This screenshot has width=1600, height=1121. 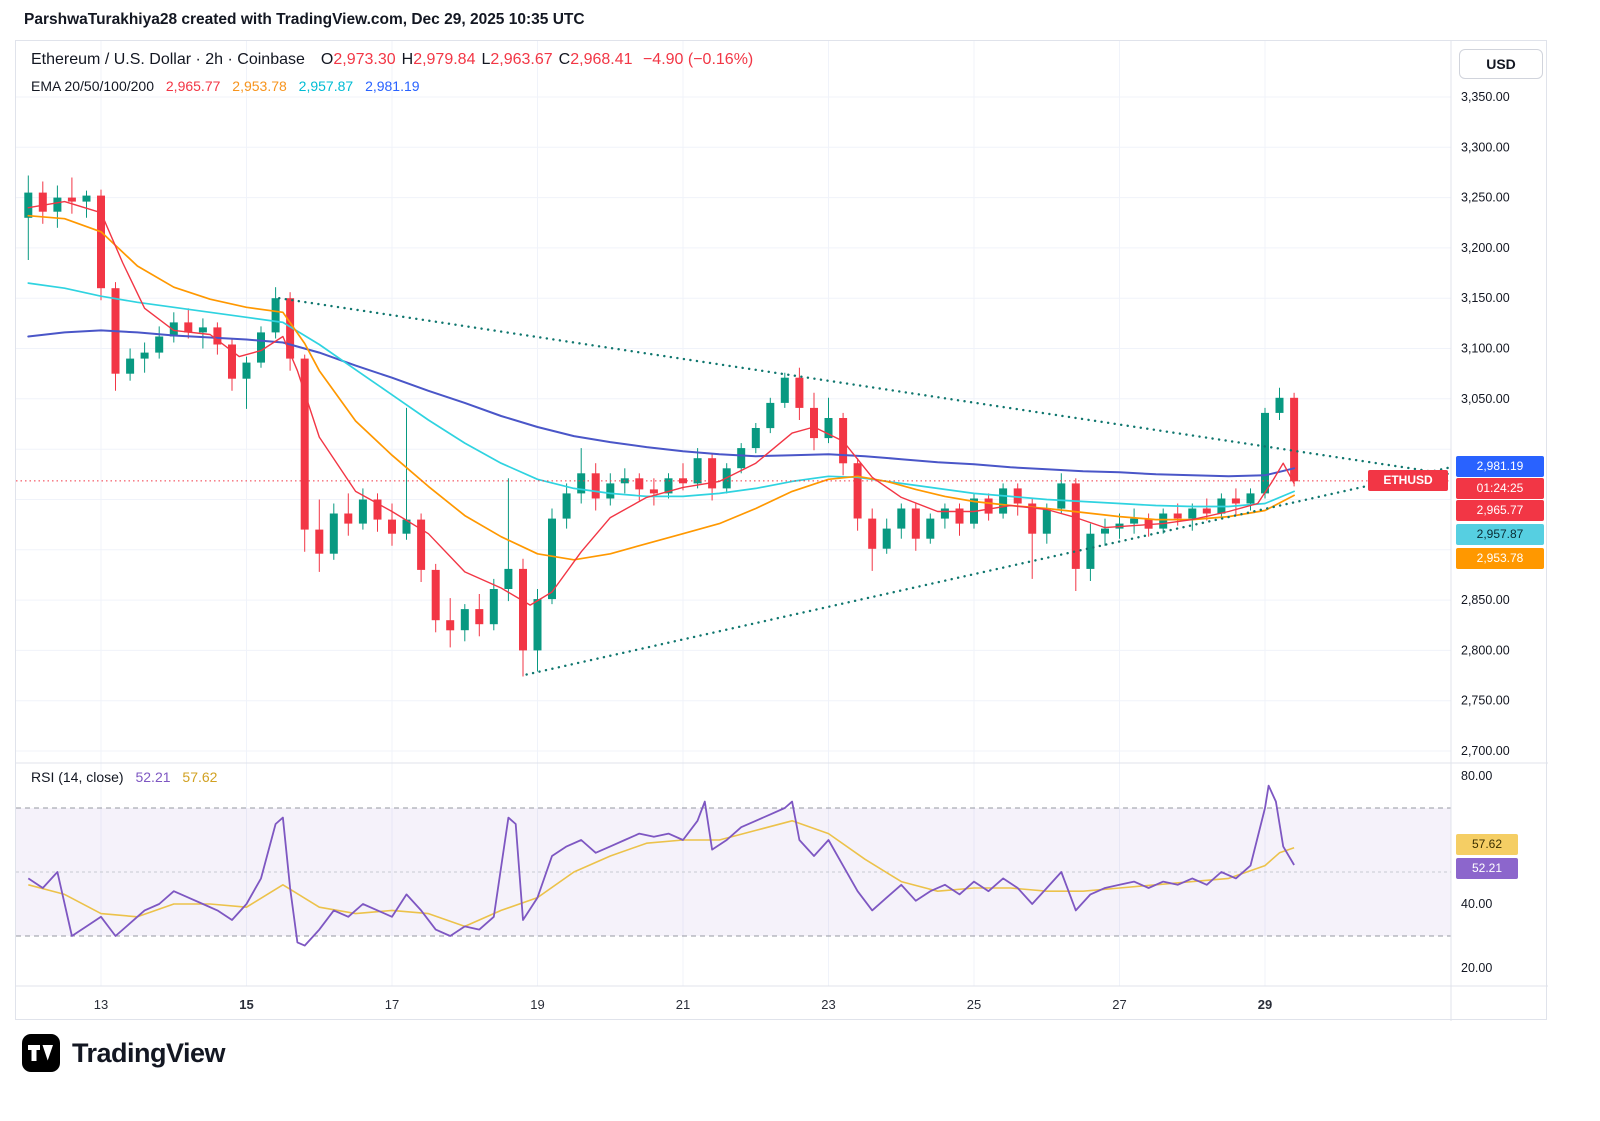 I want to click on svg-text: 20.00, so click(x=1476, y=968).